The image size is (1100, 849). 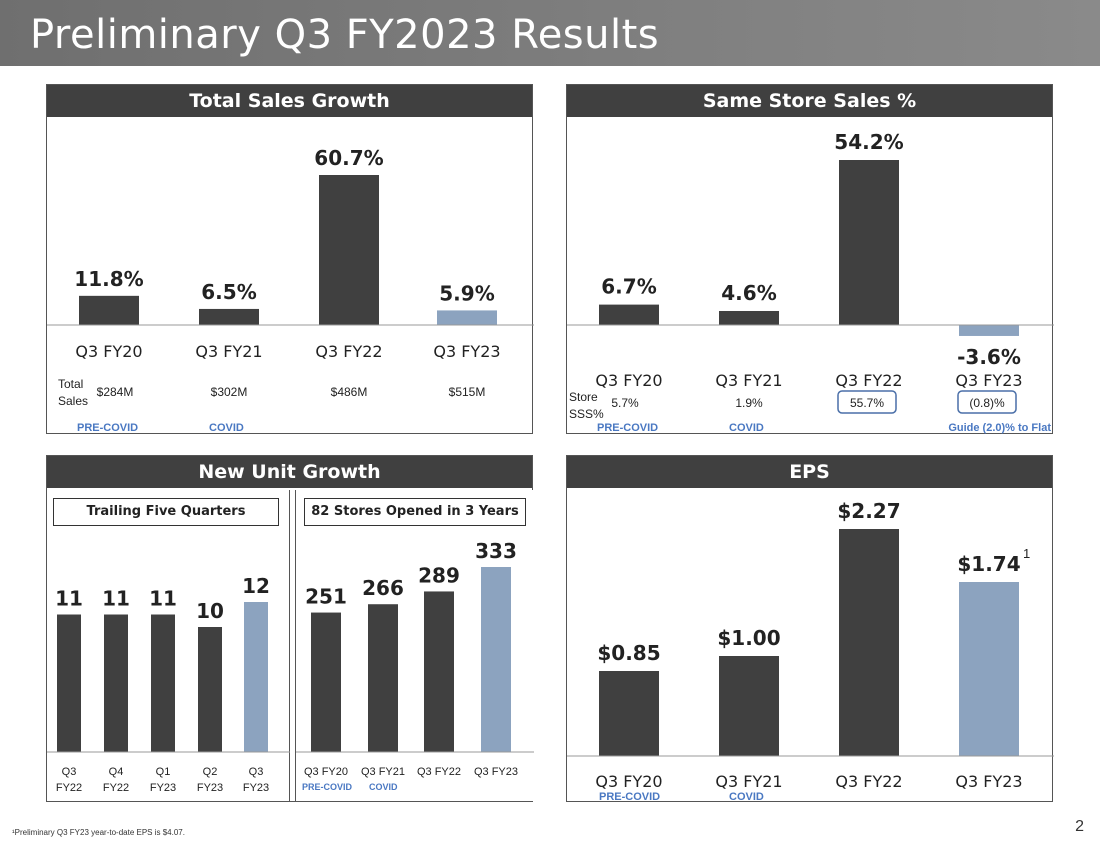 What do you see at coordinates (496, 551) in the screenshot?
I see `store-count-value-label: 333` at bounding box center [496, 551].